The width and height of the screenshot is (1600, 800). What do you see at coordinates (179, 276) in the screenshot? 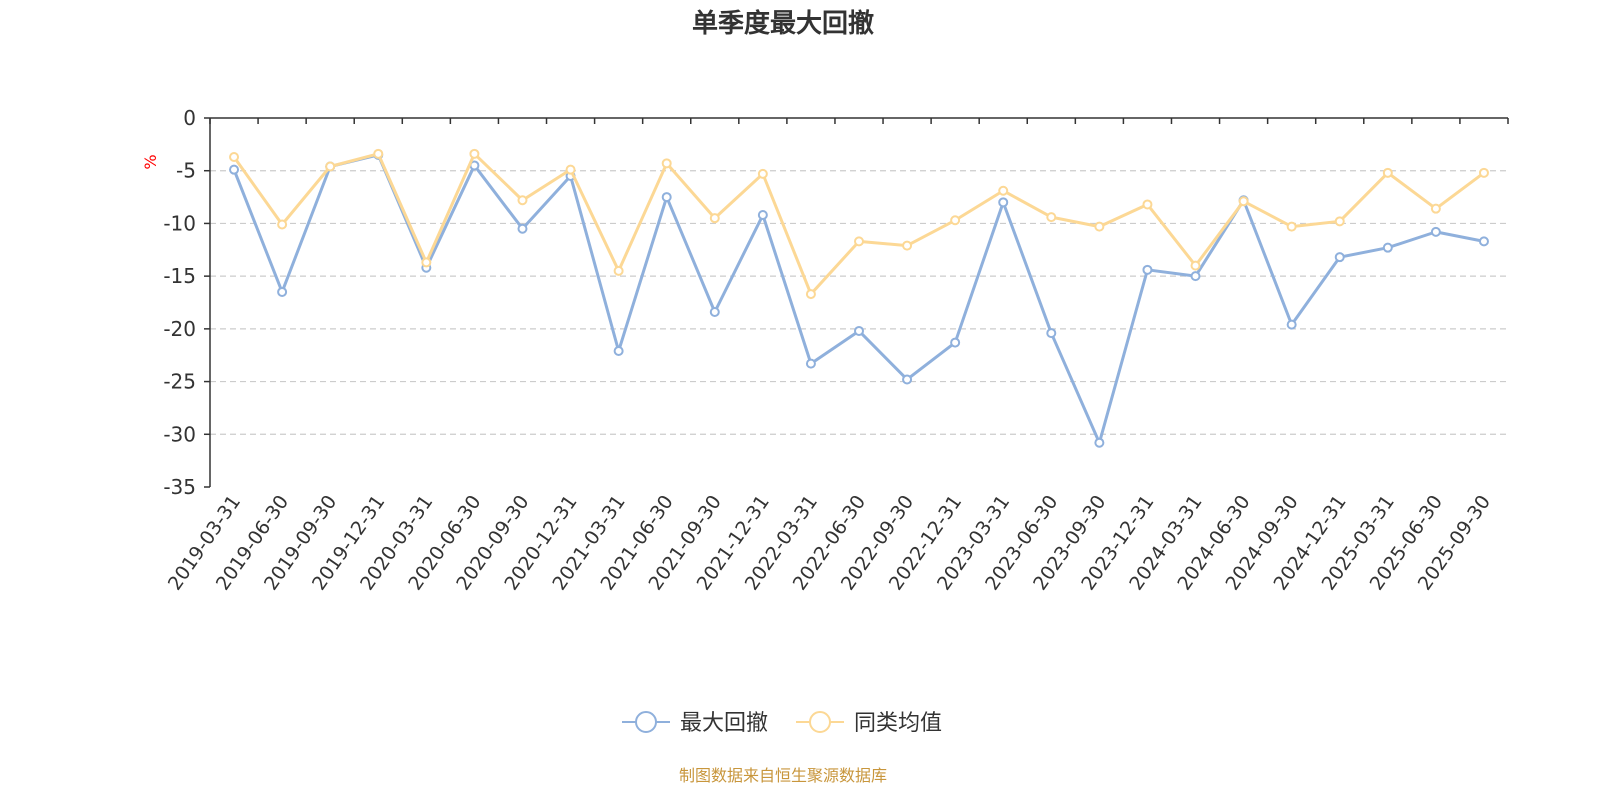
I see `y-tick-label: -15` at bounding box center [179, 276].